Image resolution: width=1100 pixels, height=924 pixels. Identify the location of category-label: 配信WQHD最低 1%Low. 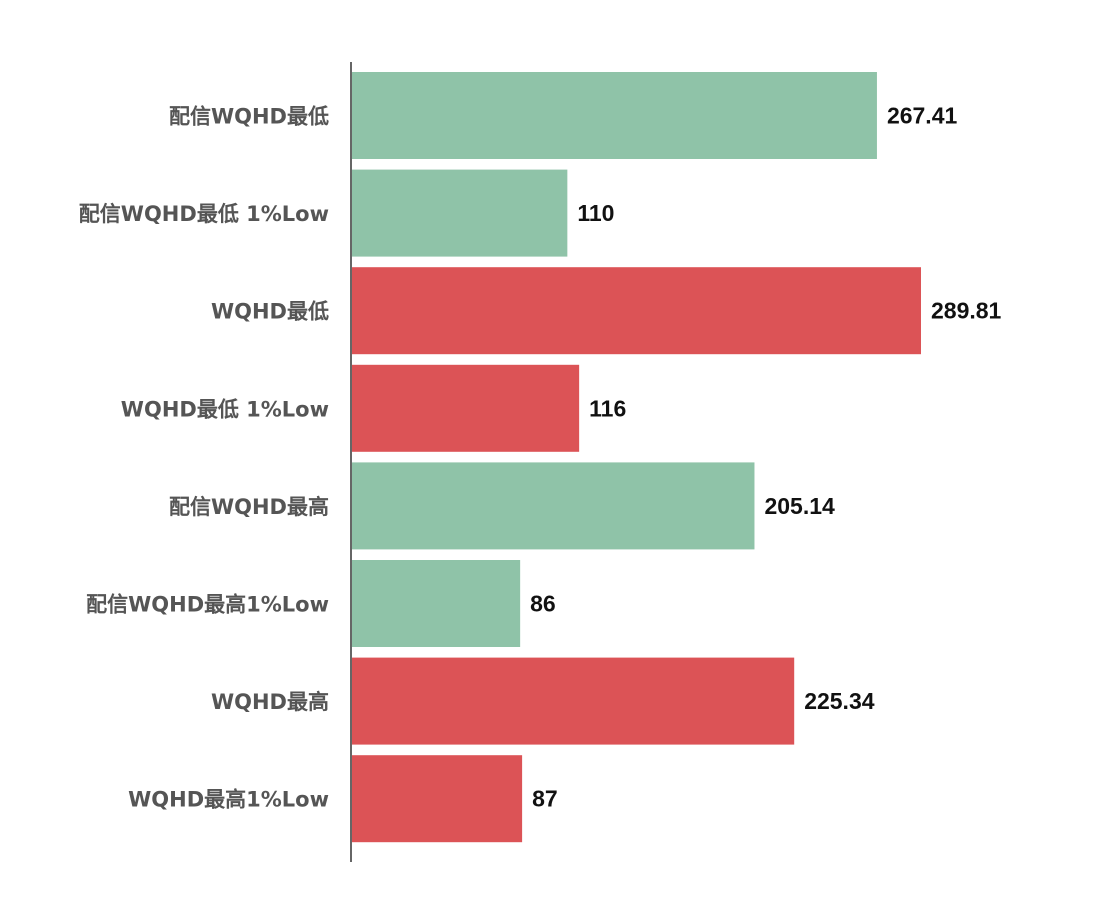
(204, 214).